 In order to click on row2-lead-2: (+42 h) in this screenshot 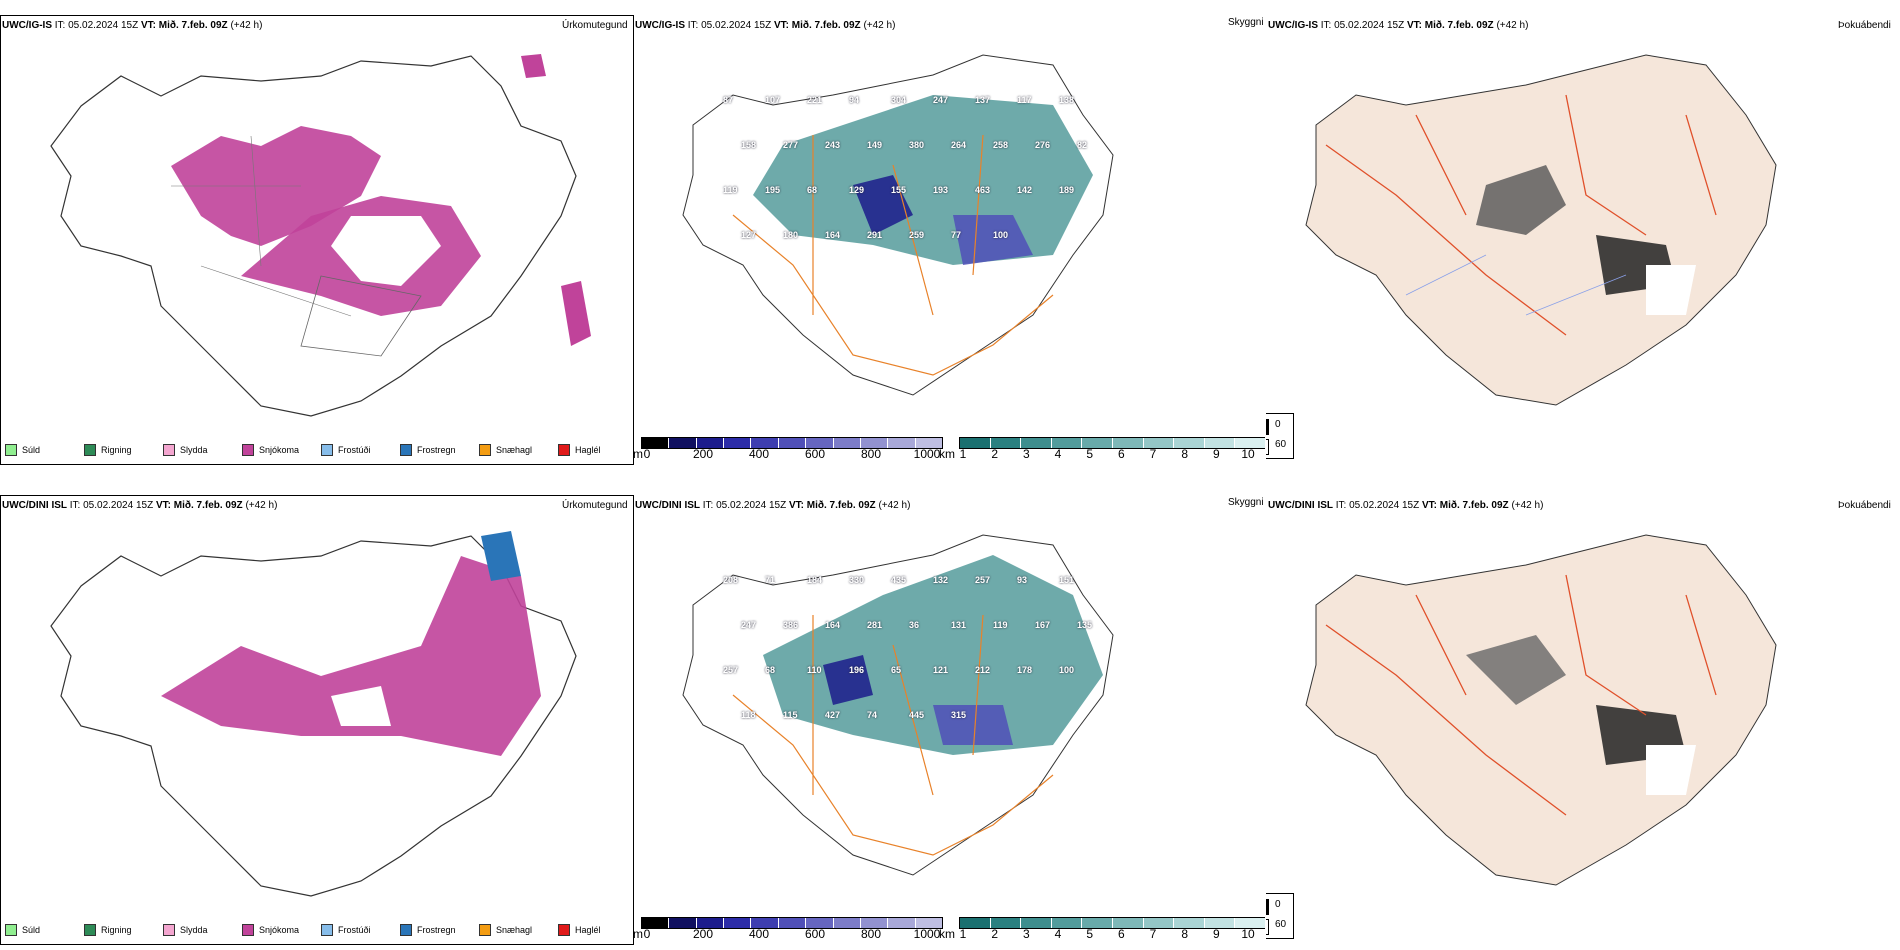, I will do `click(894, 505)`.